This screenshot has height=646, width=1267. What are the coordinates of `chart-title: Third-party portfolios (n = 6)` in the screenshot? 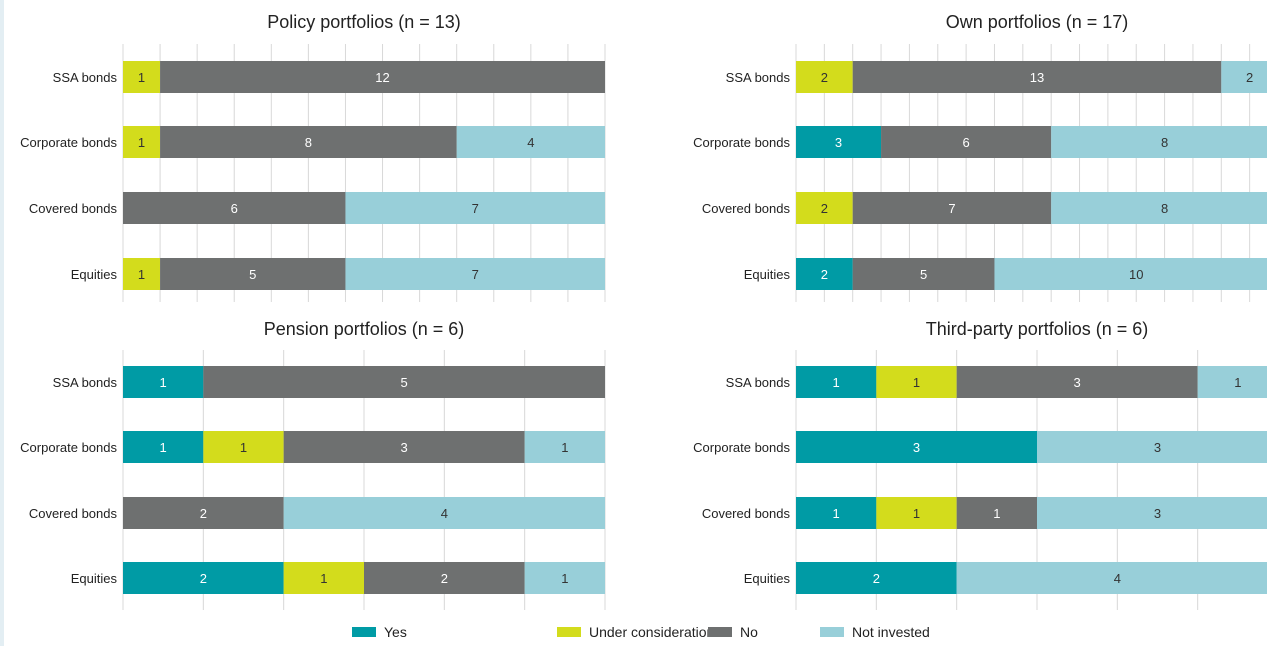 It's located at (1037, 329).